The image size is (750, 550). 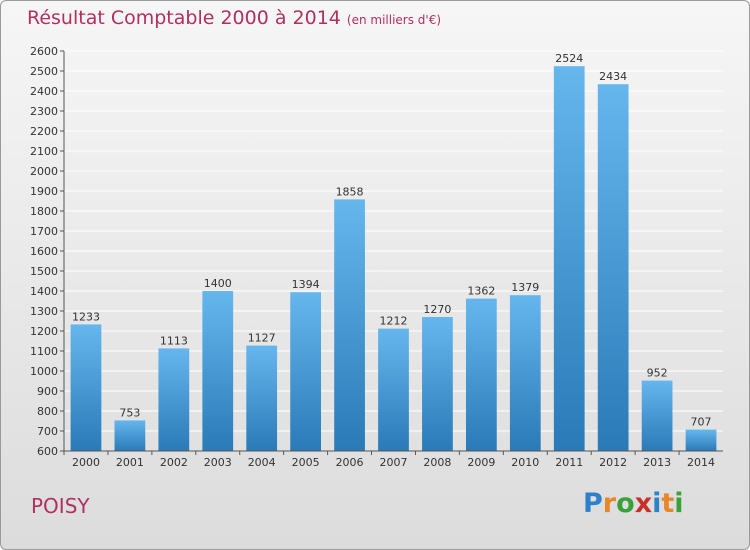 I want to click on bar-value-label: 1400, so click(x=218, y=283).